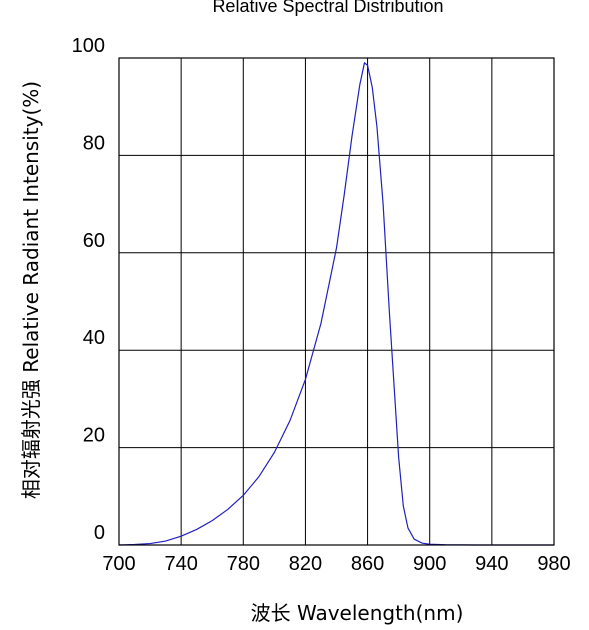  Describe the element at coordinates (99, 533) in the screenshot. I see `y-tick-label: 0` at that location.